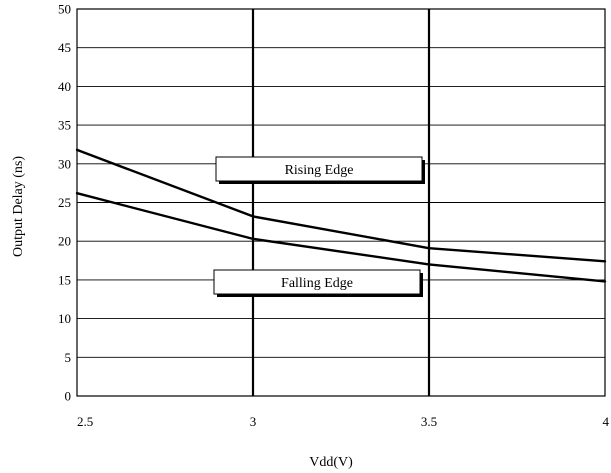 This screenshot has height=473, width=611. Describe the element at coordinates (64, 86) in the screenshot. I see `y-tick-label: 40` at that location.